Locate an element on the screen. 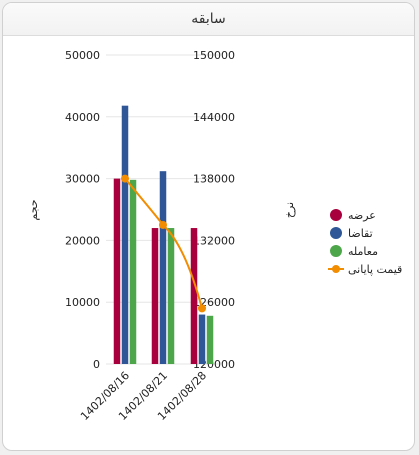  card-title: سابقه is located at coordinates (208, 19).